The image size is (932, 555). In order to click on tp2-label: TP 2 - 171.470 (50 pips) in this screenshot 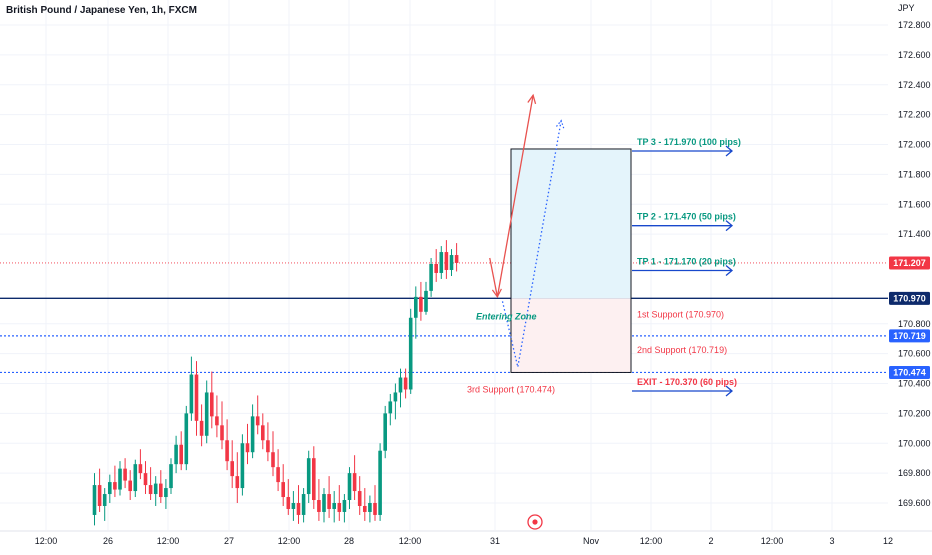, I will do `click(686, 217)`.